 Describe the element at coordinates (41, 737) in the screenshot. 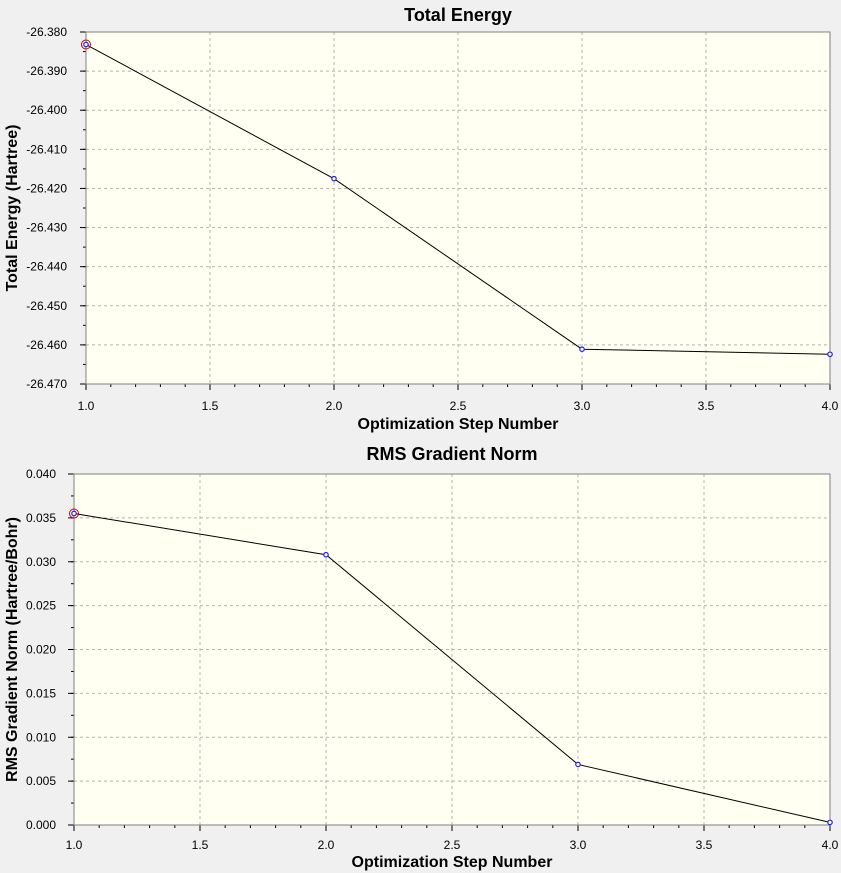

I see `y-tick-label: 0.010` at that location.